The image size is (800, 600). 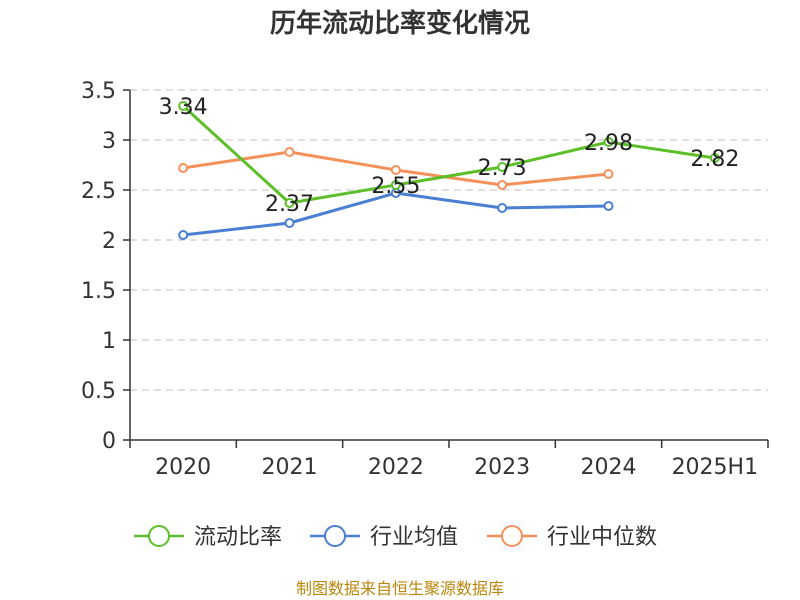 I want to click on data-label: 2.82, so click(x=714, y=159).